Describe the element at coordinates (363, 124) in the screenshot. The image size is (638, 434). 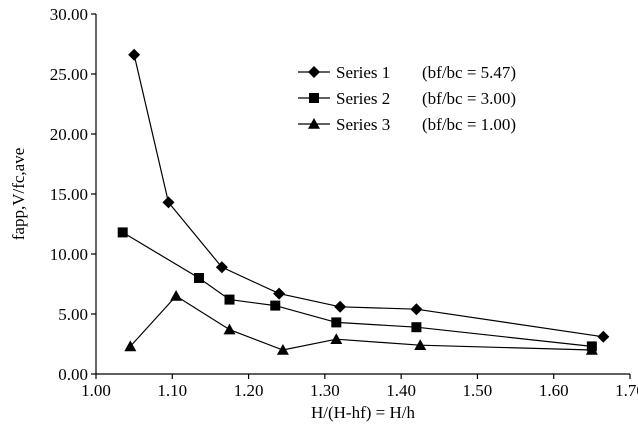
I see `legend-series-name: Series 3` at that location.